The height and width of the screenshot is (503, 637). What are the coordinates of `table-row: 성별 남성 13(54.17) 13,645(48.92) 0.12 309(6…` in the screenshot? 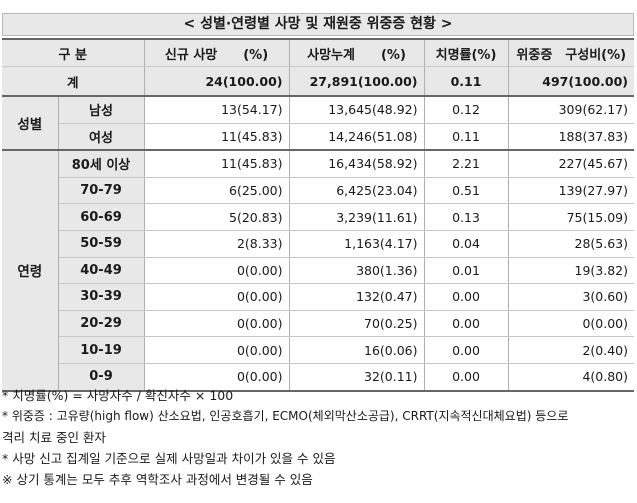 It's located at (318, 123).